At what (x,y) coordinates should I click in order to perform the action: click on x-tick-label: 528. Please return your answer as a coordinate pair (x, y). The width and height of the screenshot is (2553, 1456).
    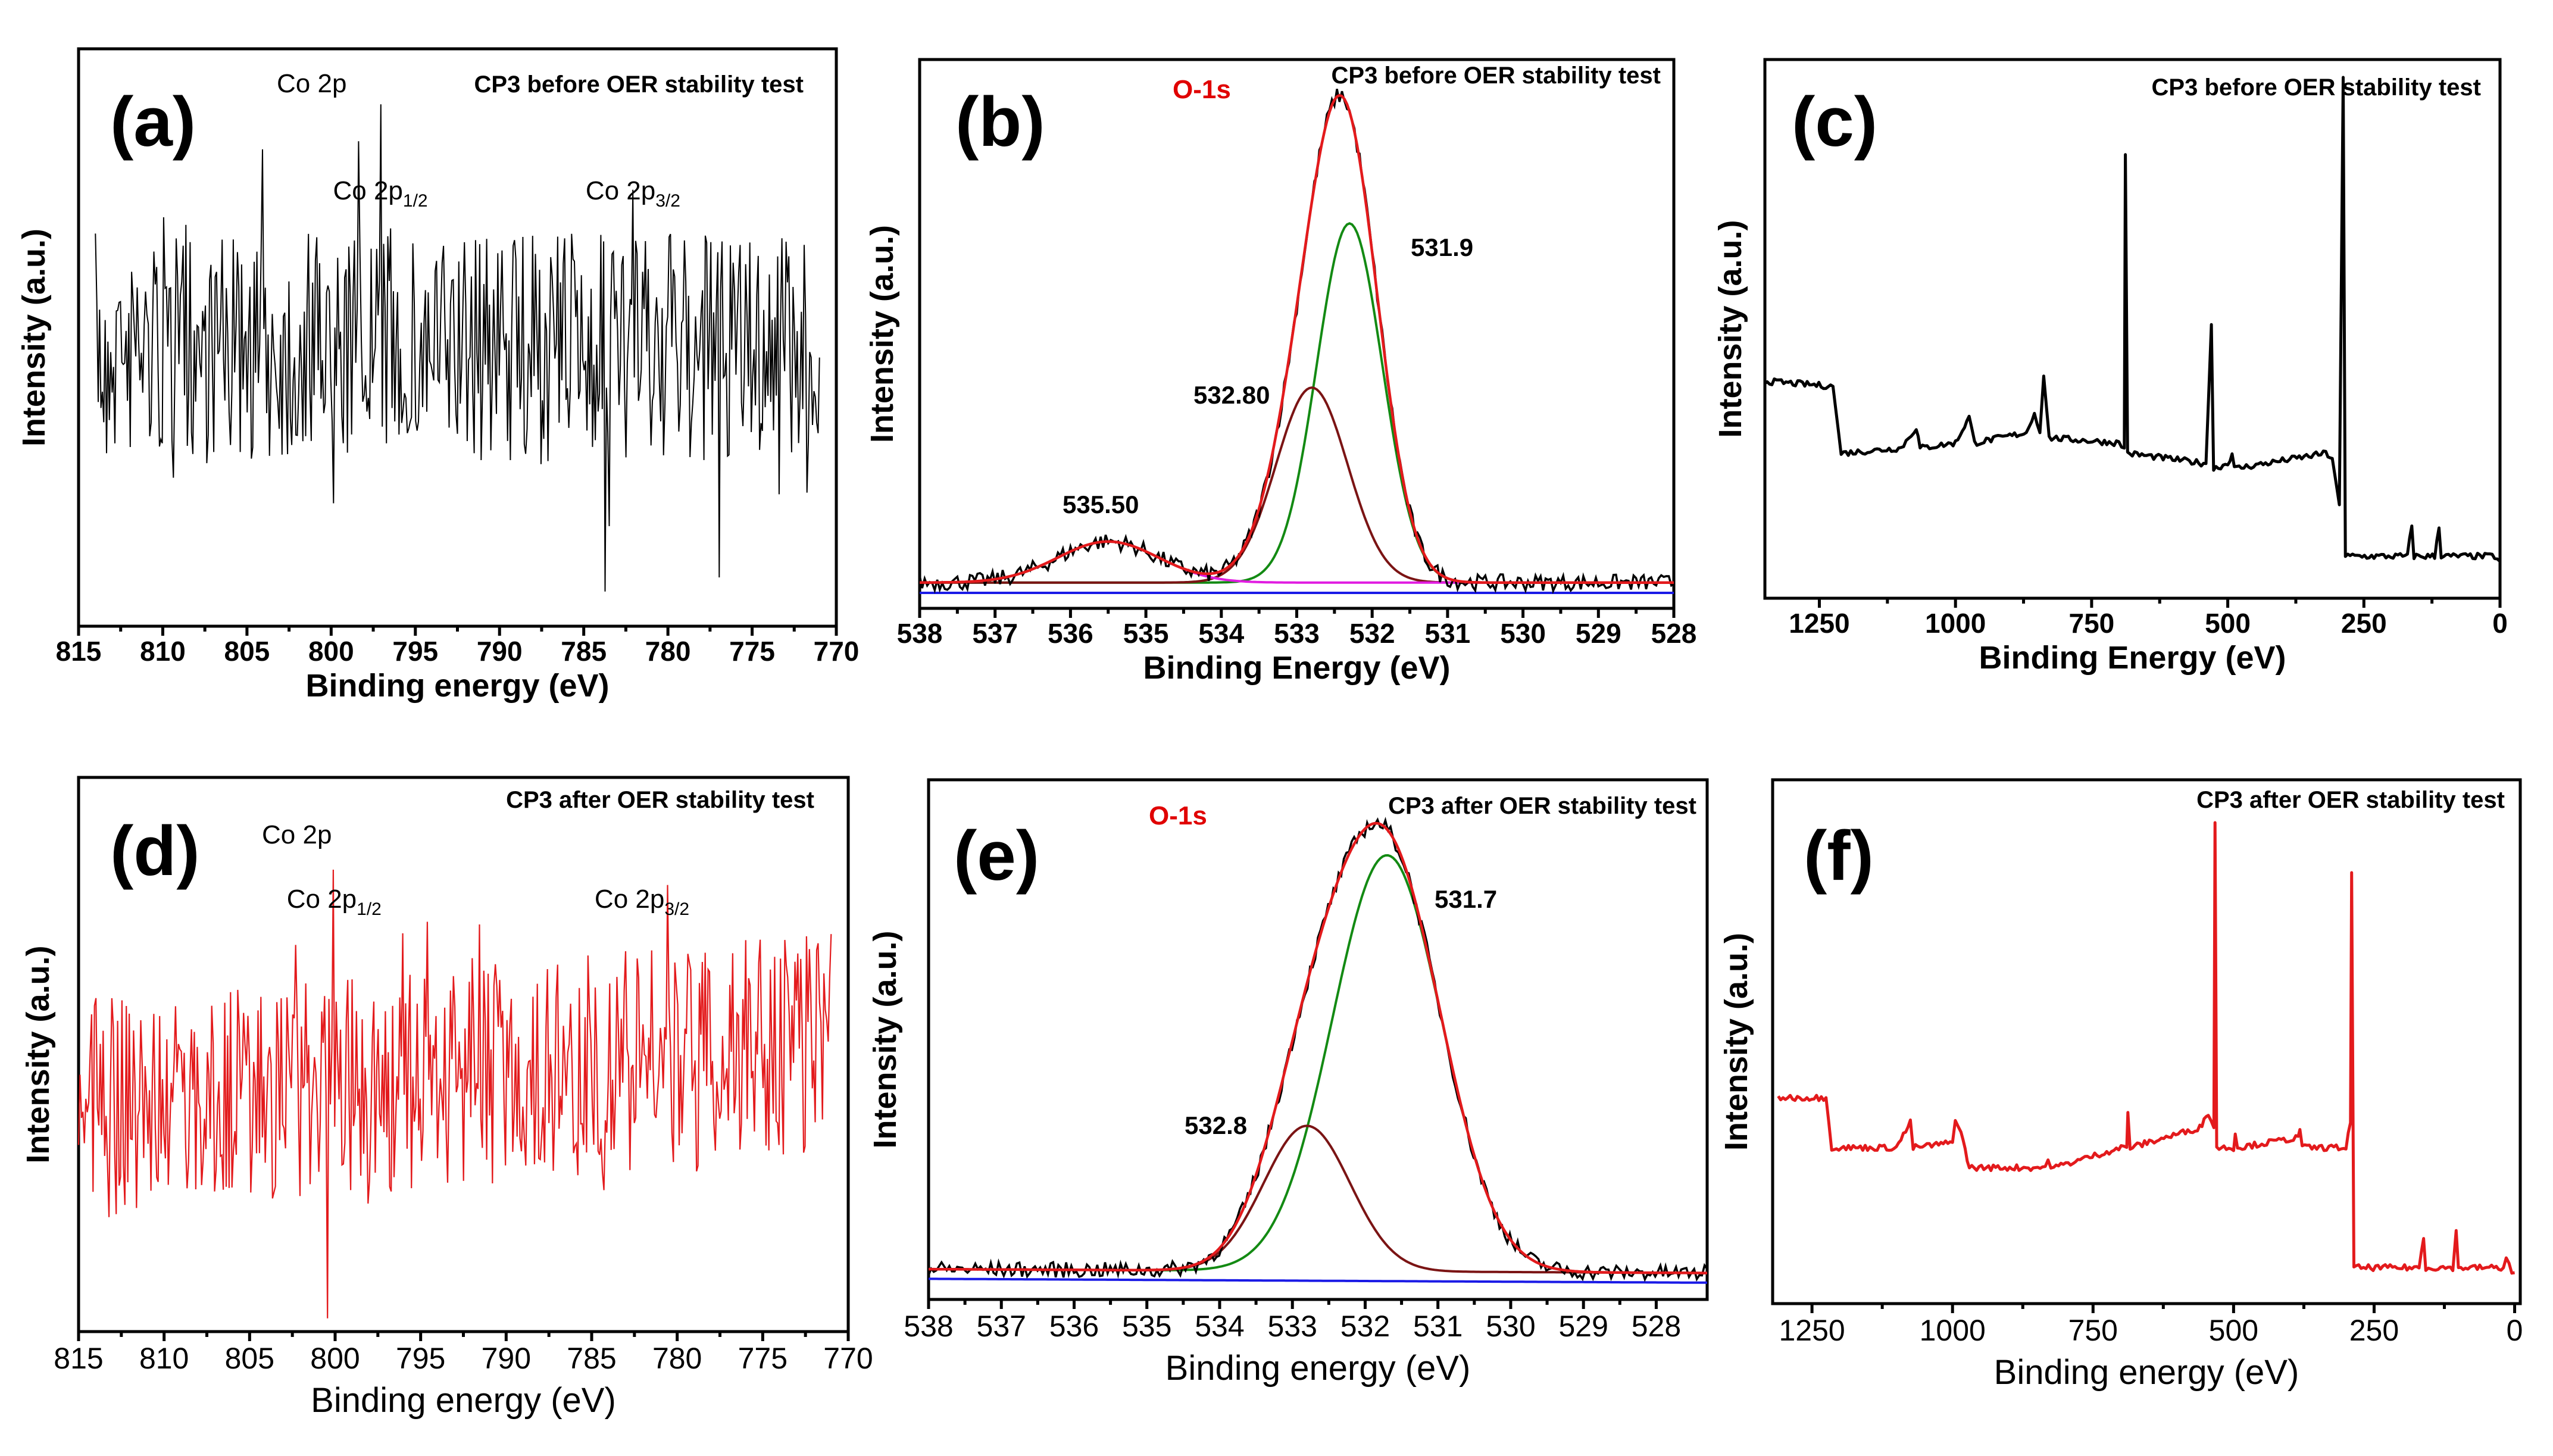
    Looking at the image, I should click on (1656, 1326).